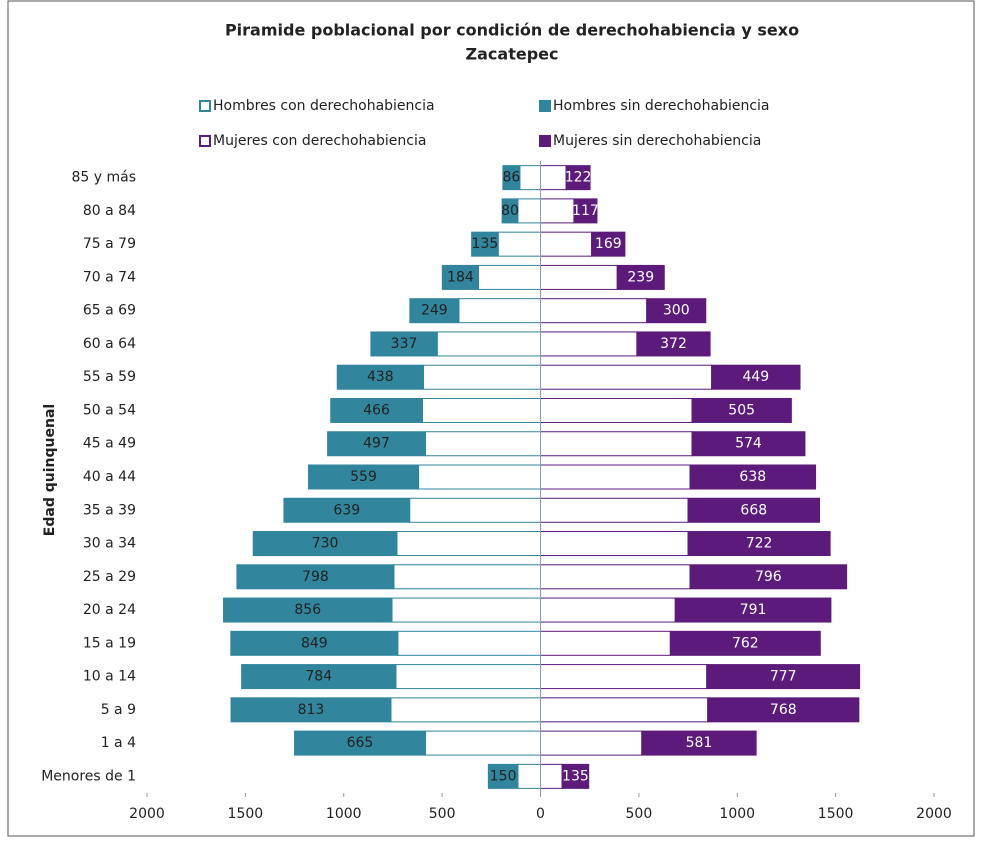  I want to click on y-tick-label: 45 a 49, so click(109, 444).